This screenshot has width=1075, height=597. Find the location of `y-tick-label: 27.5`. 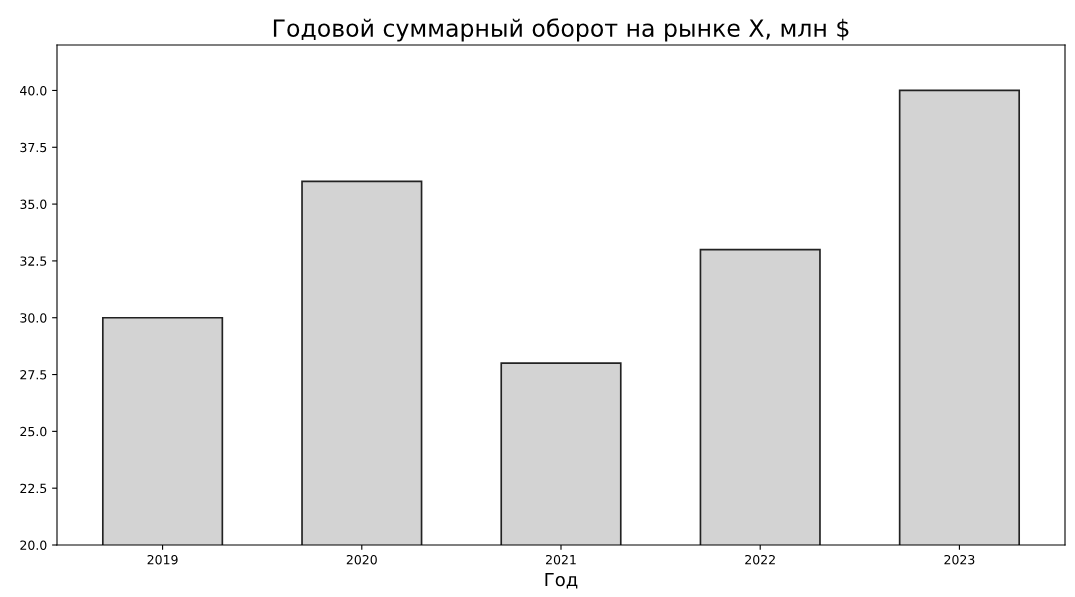

y-tick-label: 27.5 is located at coordinates (33, 375).